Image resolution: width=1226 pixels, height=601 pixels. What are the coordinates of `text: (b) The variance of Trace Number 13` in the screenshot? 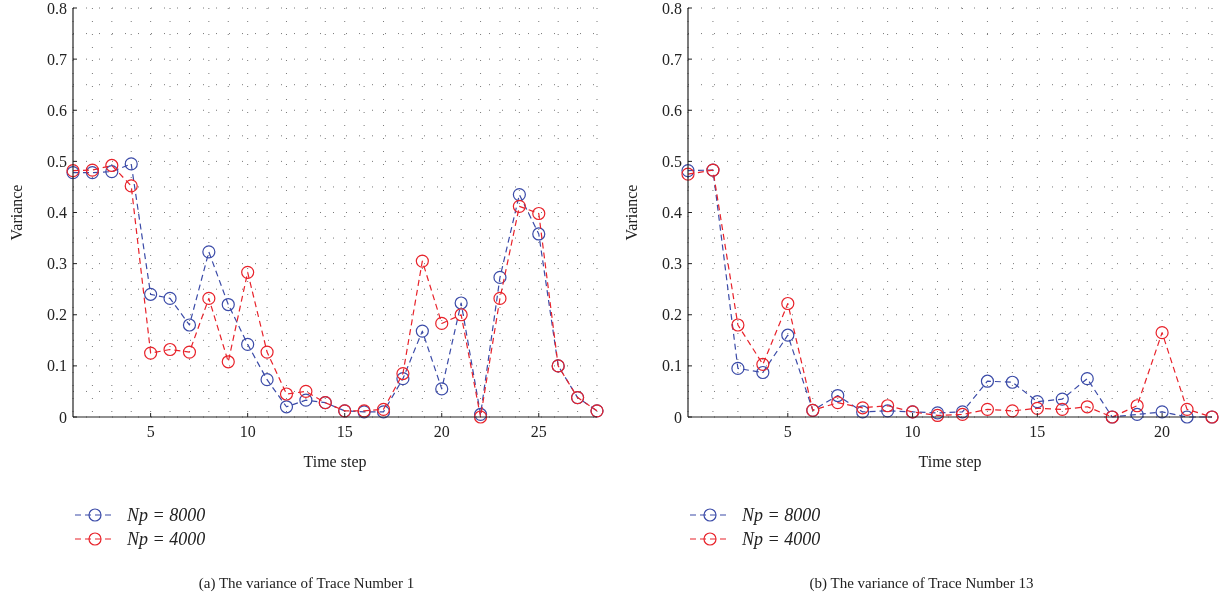 It's located at (921, 583).